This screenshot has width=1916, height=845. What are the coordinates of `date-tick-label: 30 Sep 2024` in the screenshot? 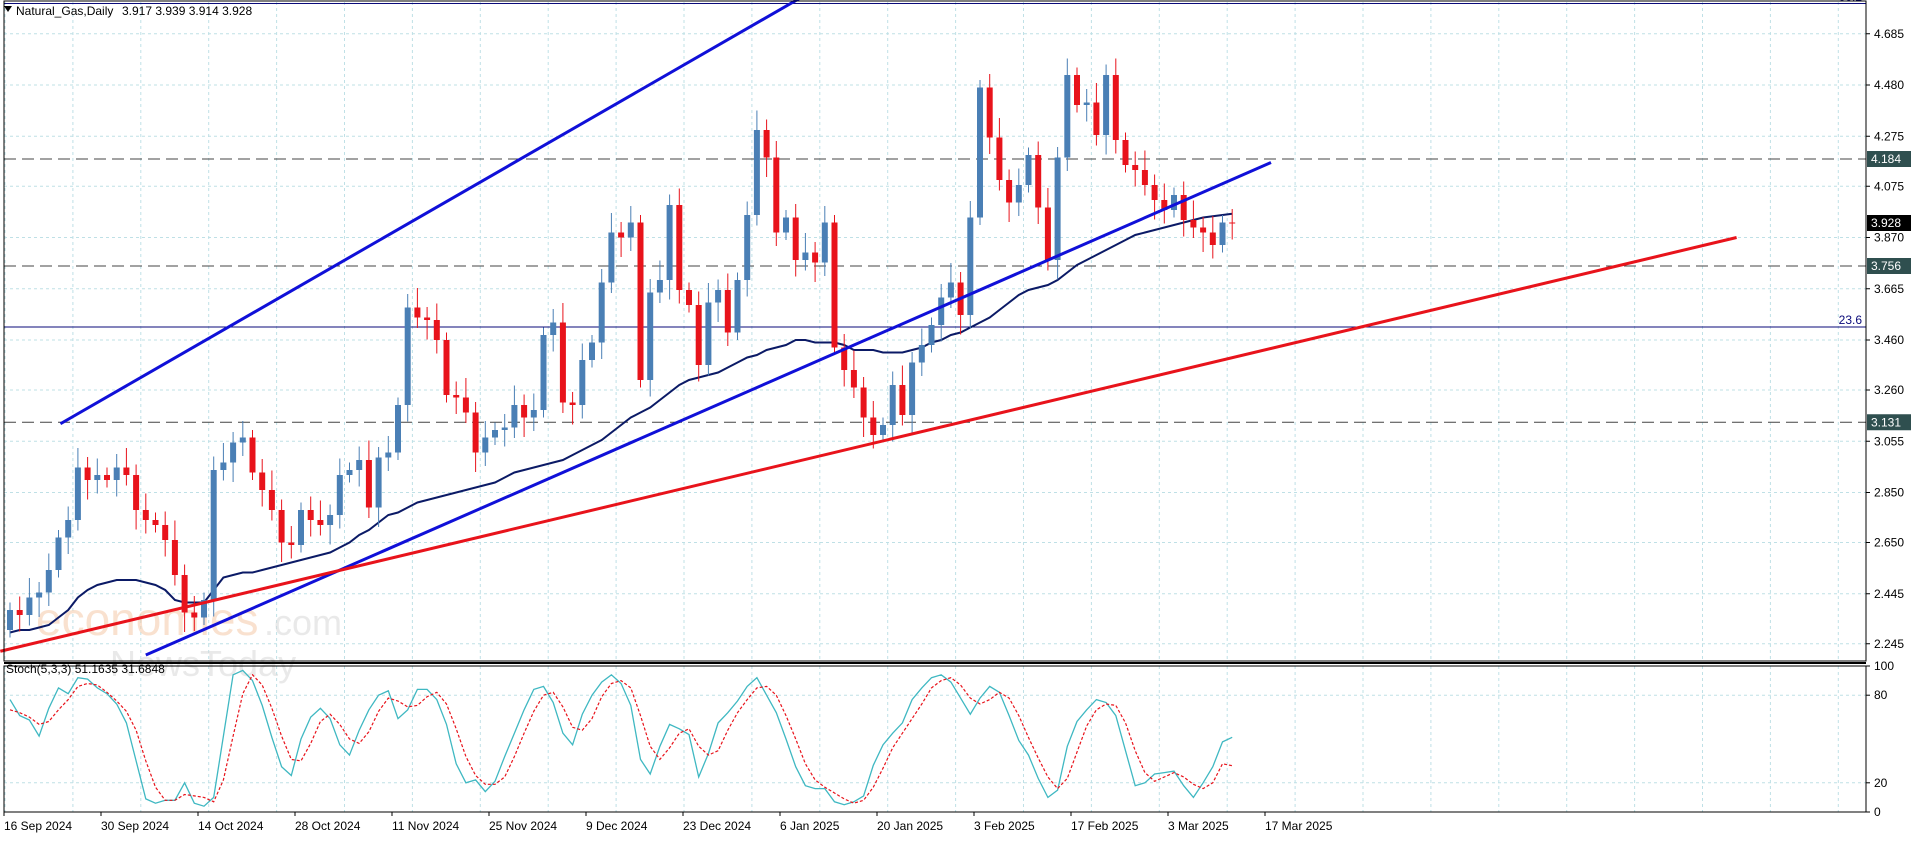 It's located at (135, 826).